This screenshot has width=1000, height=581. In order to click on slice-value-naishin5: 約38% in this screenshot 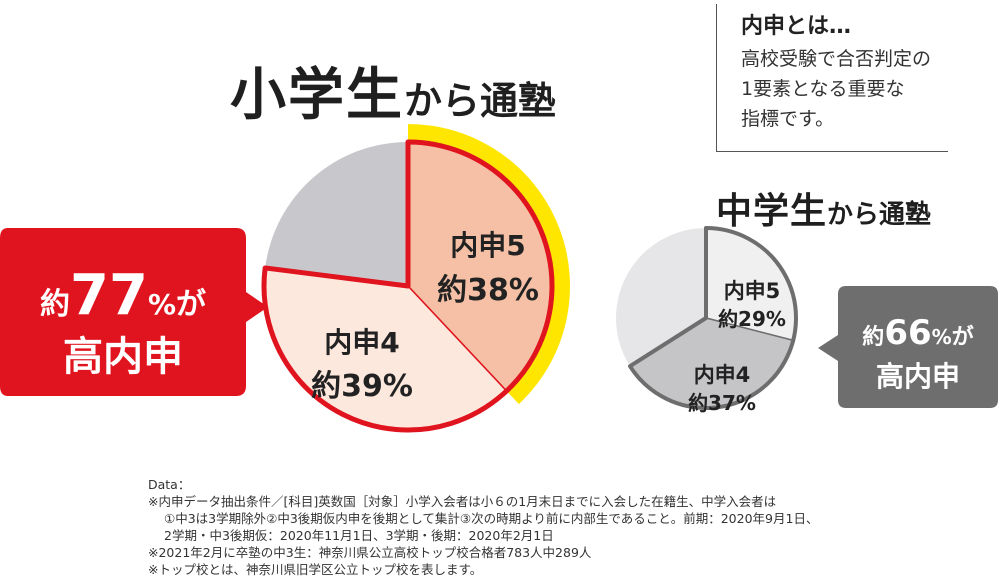, I will do `click(488, 290)`.